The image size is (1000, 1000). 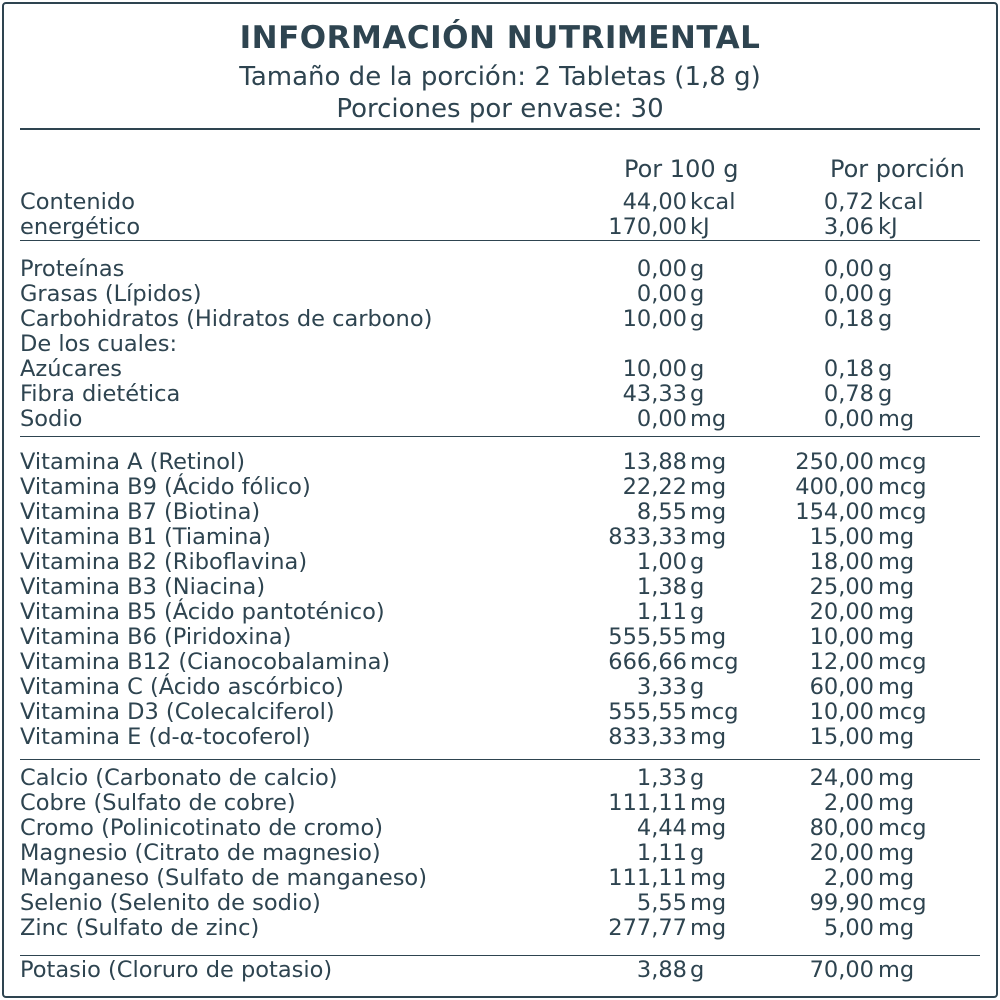 I want to click on nutrient-label: De los cuales:, so click(x=99, y=344).